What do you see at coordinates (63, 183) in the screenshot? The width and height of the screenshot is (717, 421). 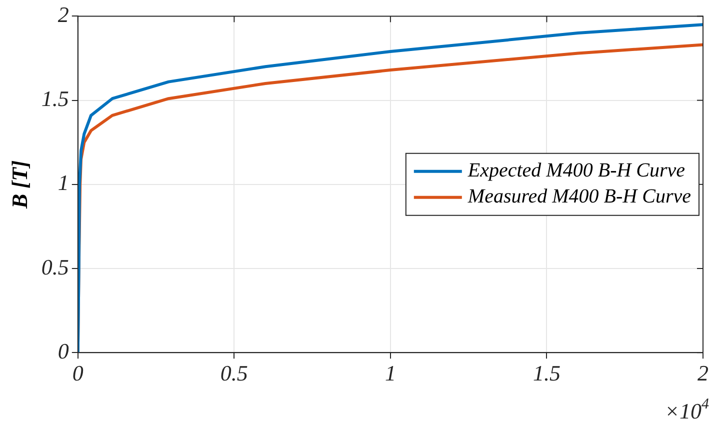 I see `y-tick-label: 1` at bounding box center [63, 183].